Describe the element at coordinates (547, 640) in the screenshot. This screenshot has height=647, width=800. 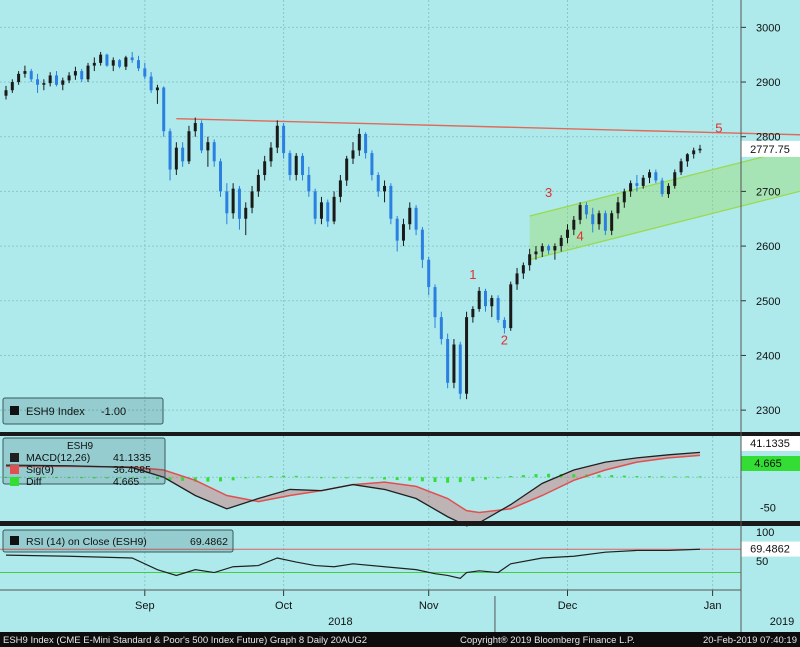
I see `footer-copyright-text: Copyright® 2019 Bloomberg Finance L.P.` at that location.